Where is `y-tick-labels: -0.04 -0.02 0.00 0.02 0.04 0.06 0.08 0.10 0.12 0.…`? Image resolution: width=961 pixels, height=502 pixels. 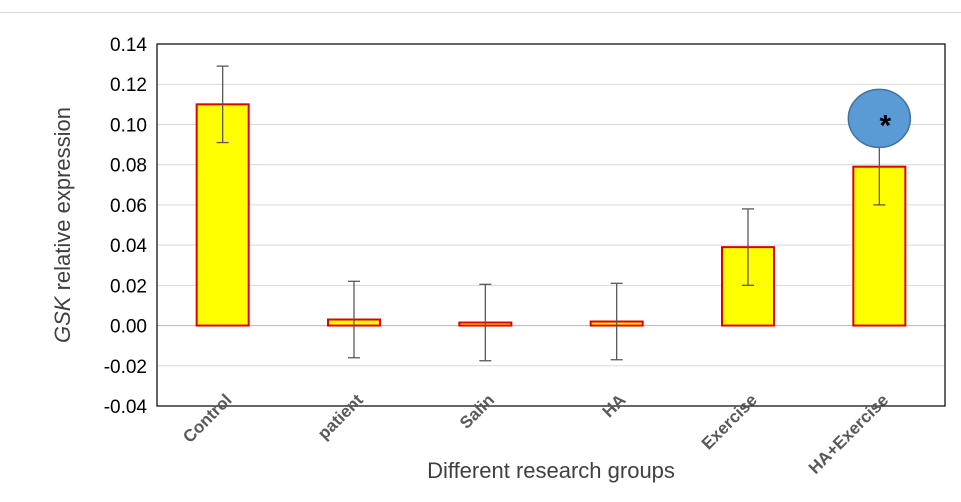
y-tick-labels: -0.04 -0.02 0.00 0.02 0.04 0.06 0.08 0.10 0.12 0.… is located at coordinates (126, 226).